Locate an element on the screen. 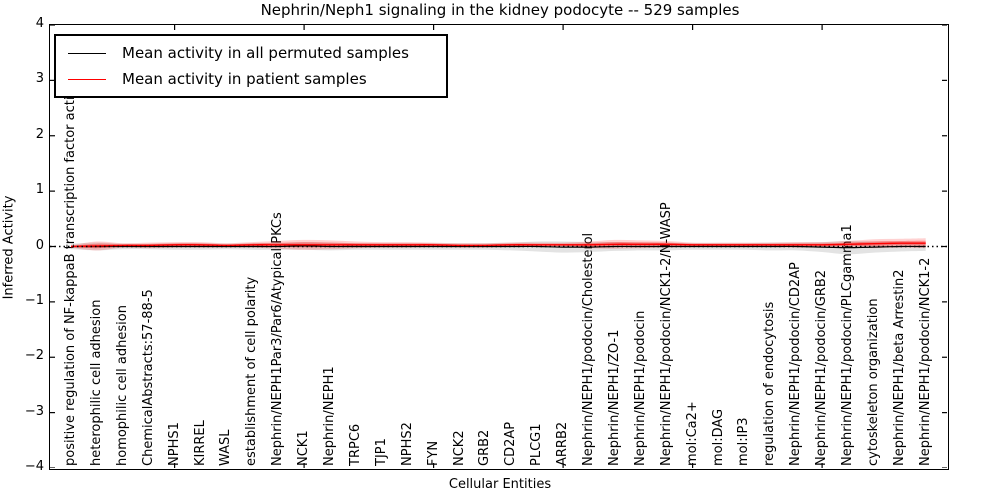  x-axis-title: Cellular Entities is located at coordinates (500, 484).